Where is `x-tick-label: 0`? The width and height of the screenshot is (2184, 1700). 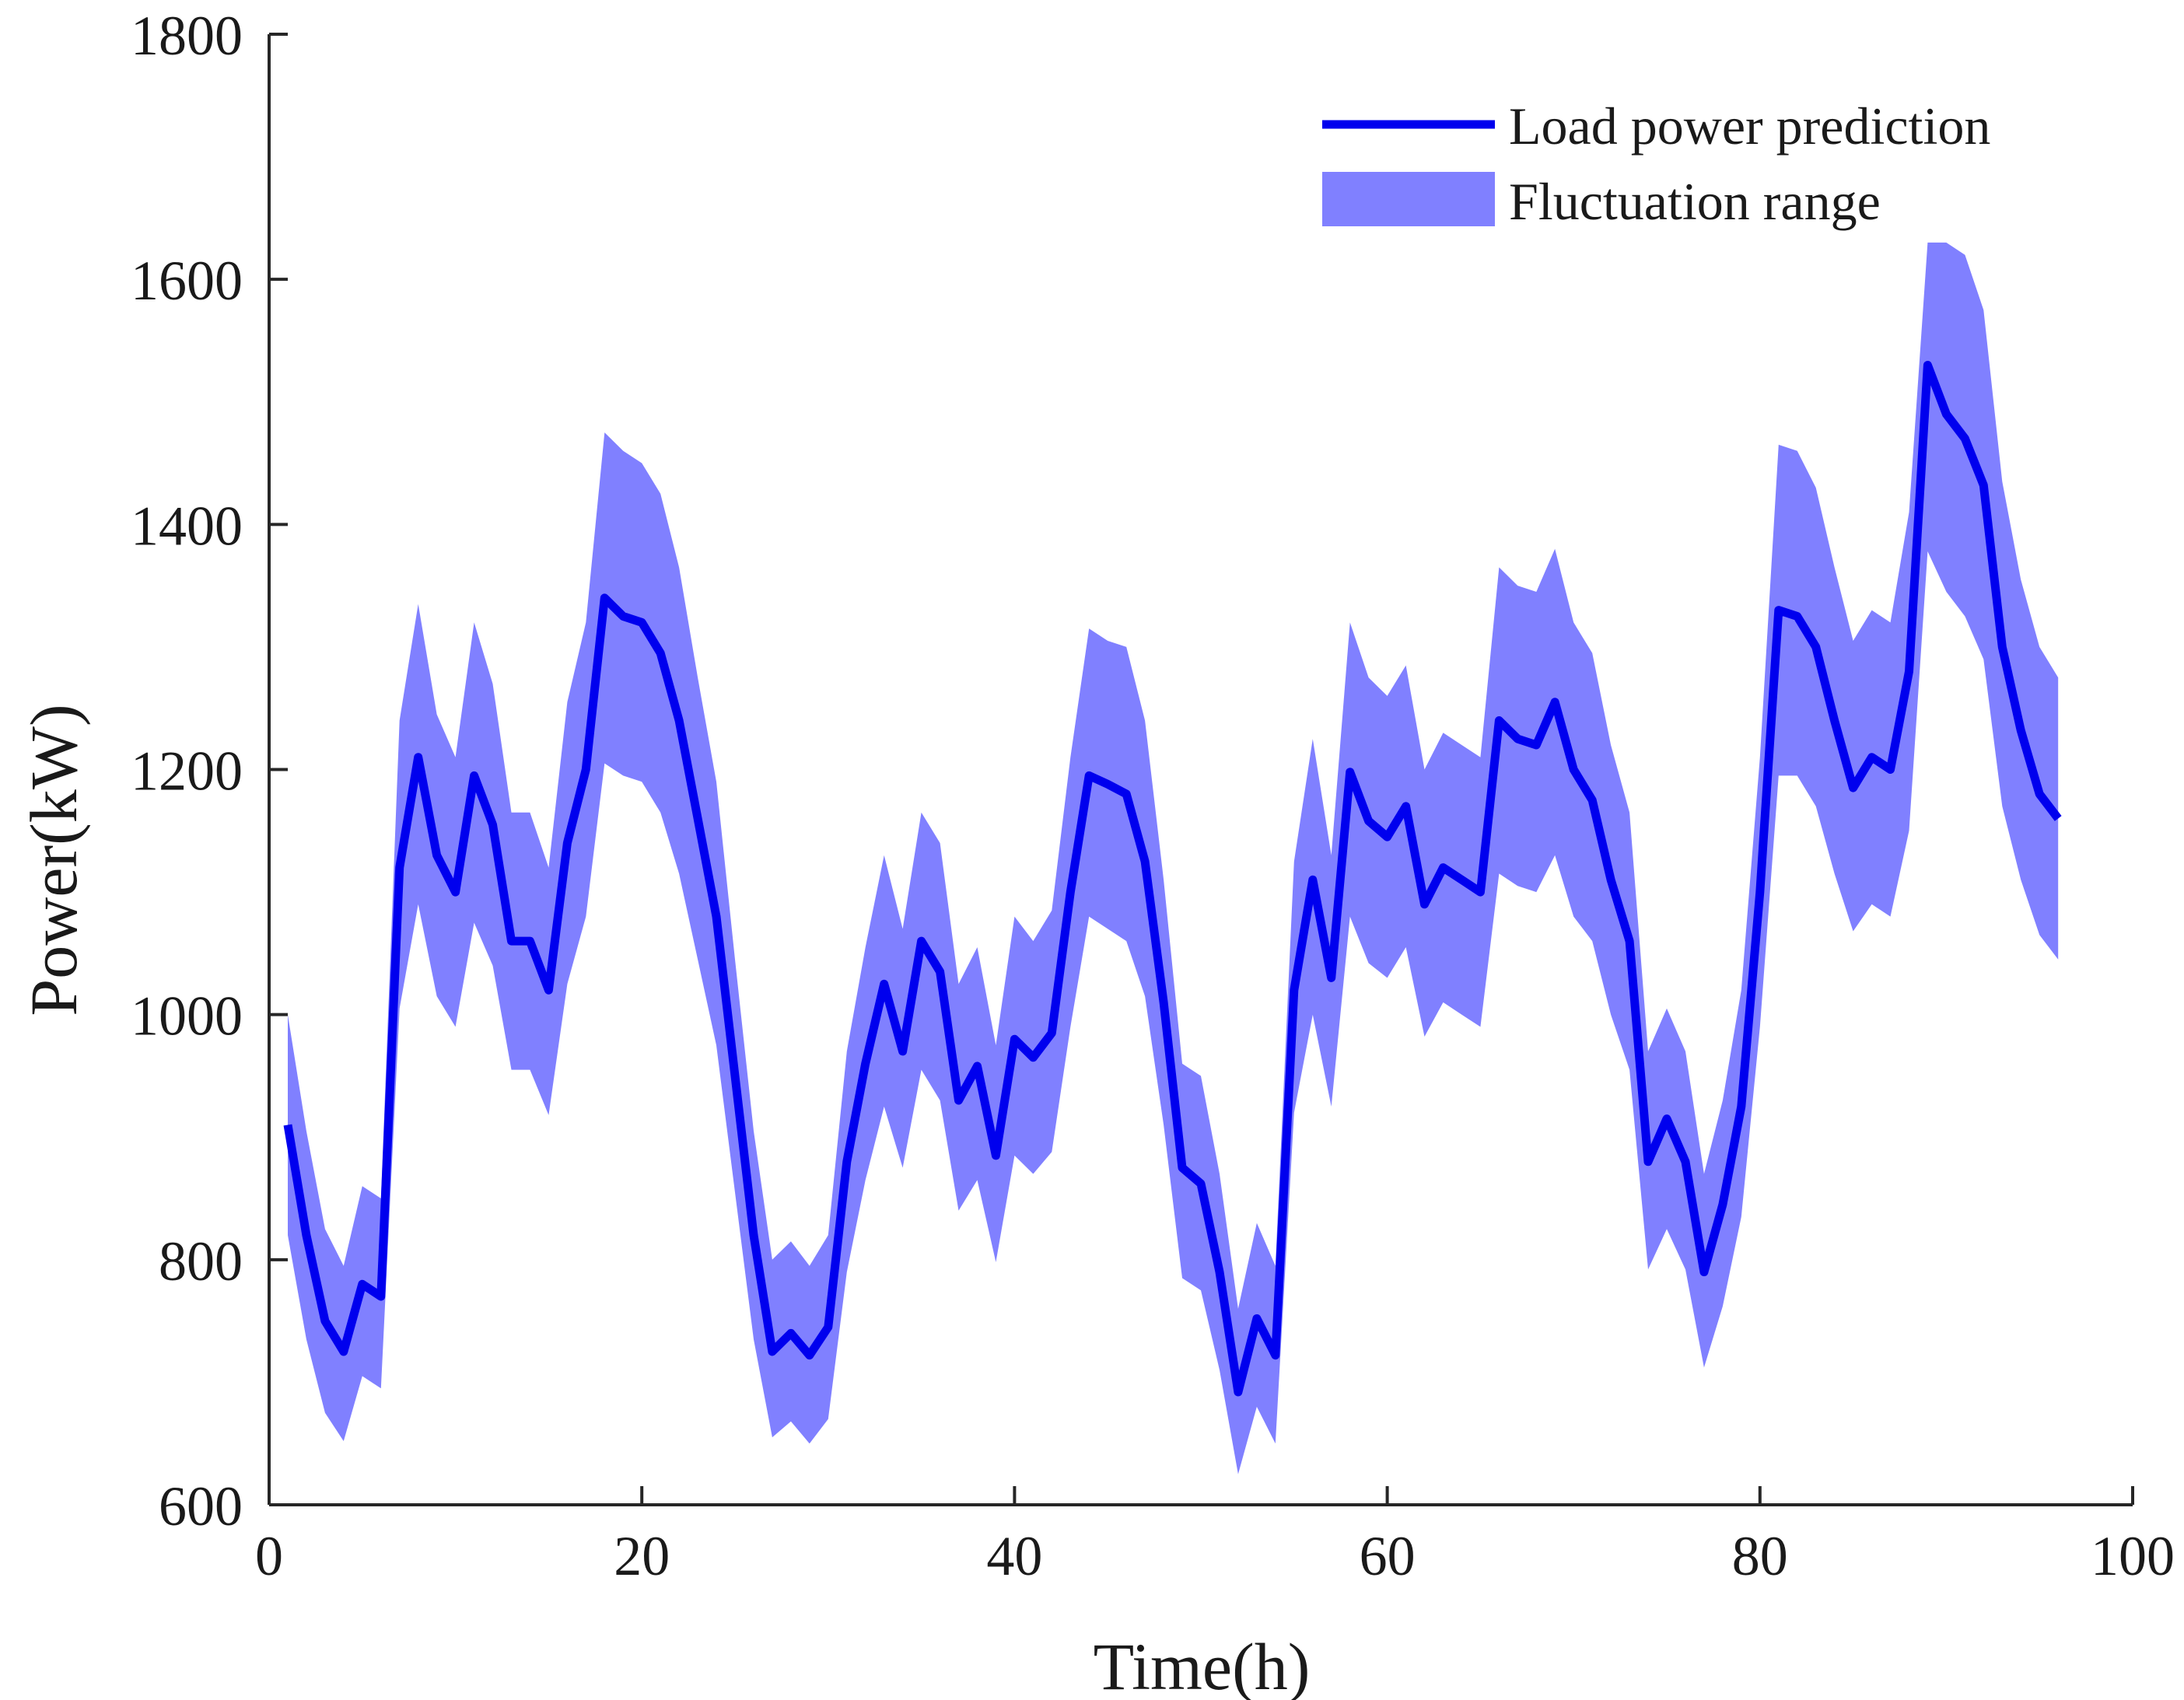
x-tick-label: 0 is located at coordinates (269, 1556).